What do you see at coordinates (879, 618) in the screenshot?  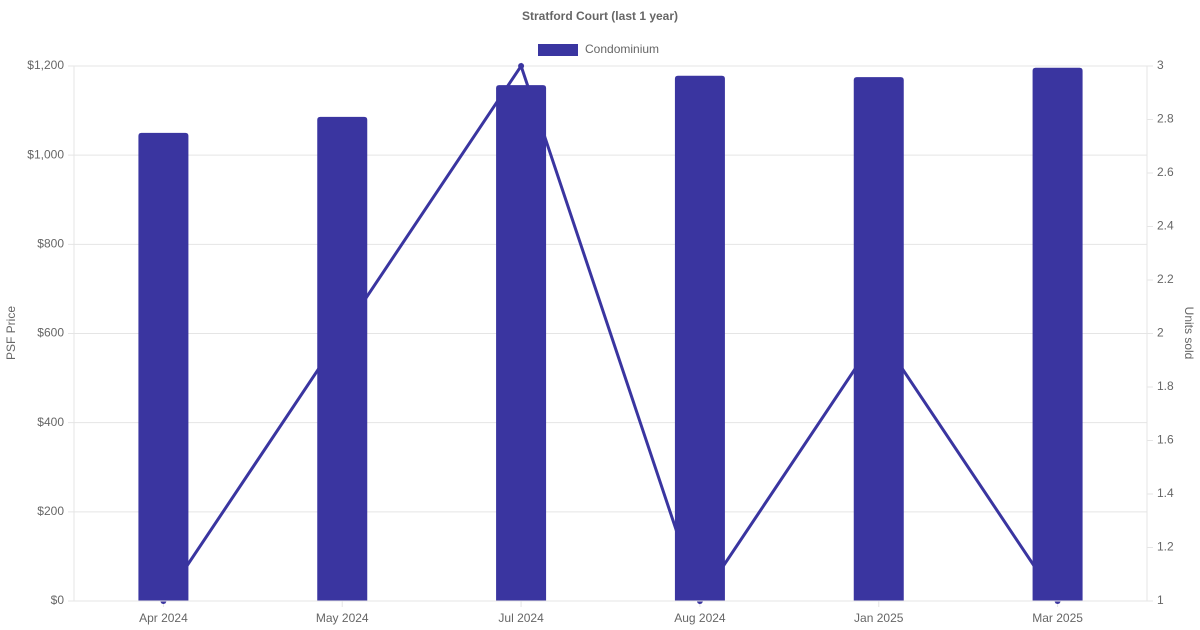 I see `x-tick-label: Jan 2025` at bounding box center [879, 618].